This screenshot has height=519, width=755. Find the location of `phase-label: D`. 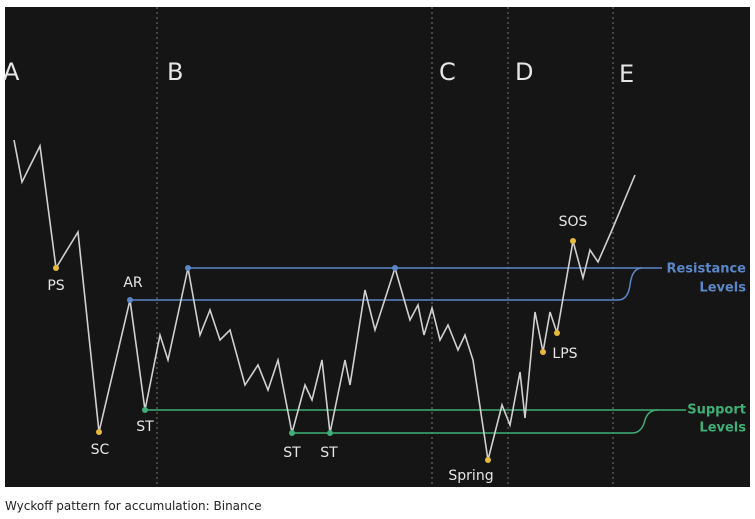

phase-label: D is located at coordinates (524, 72).